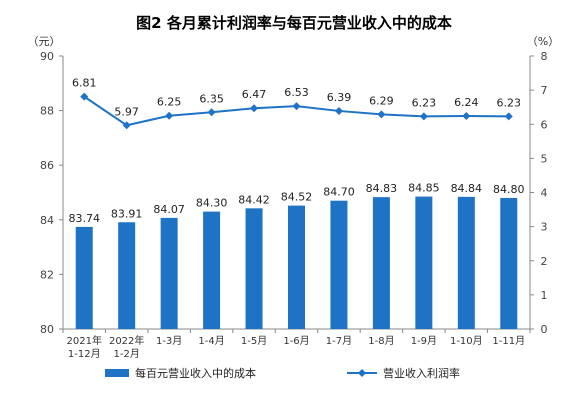 The width and height of the screenshot is (588, 404). What do you see at coordinates (44, 41) in the screenshot?
I see `left-axis-unit: （元）` at bounding box center [44, 41].